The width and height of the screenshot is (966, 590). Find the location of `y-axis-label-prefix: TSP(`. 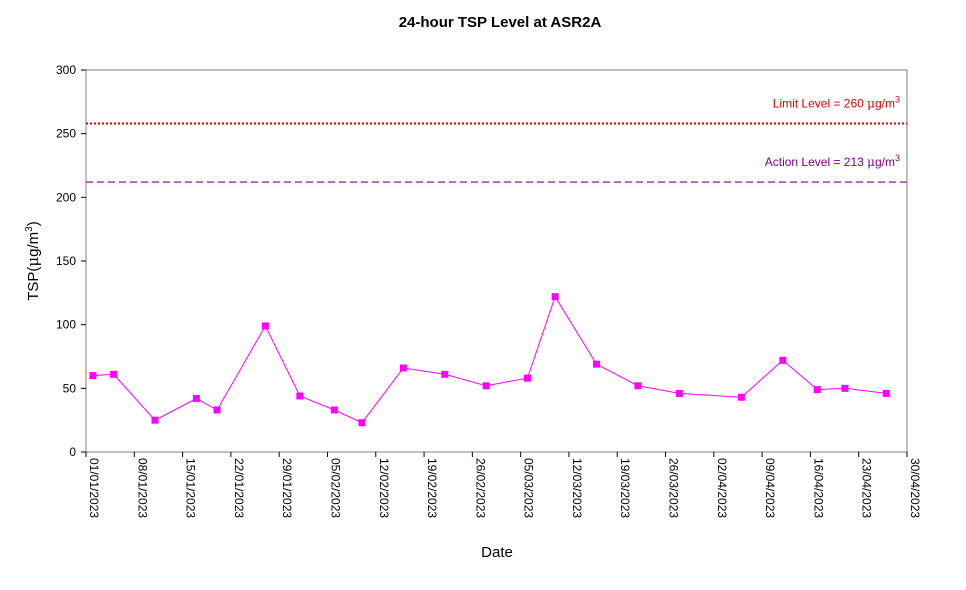

y-axis-label-prefix: TSP( is located at coordinates (33, 284).